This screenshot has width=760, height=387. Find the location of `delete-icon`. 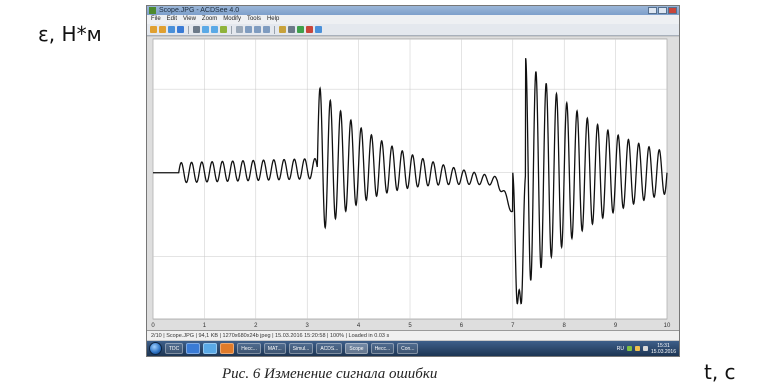

delete-icon is located at coordinates (309, 29).